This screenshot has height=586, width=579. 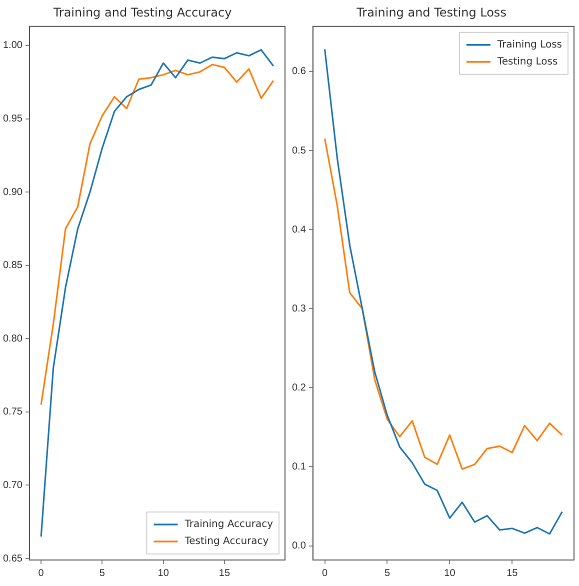 What do you see at coordinates (12, 266) in the screenshot?
I see `y-tick-label: 0.85` at bounding box center [12, 266].